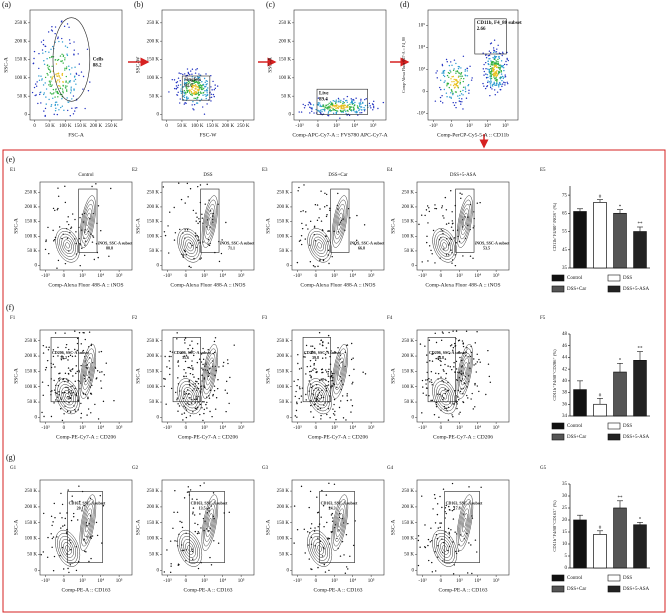 The height and width of the screenshot is (616, 670). I want to click on y-axis-label: SSC-W, so click(138, 65).